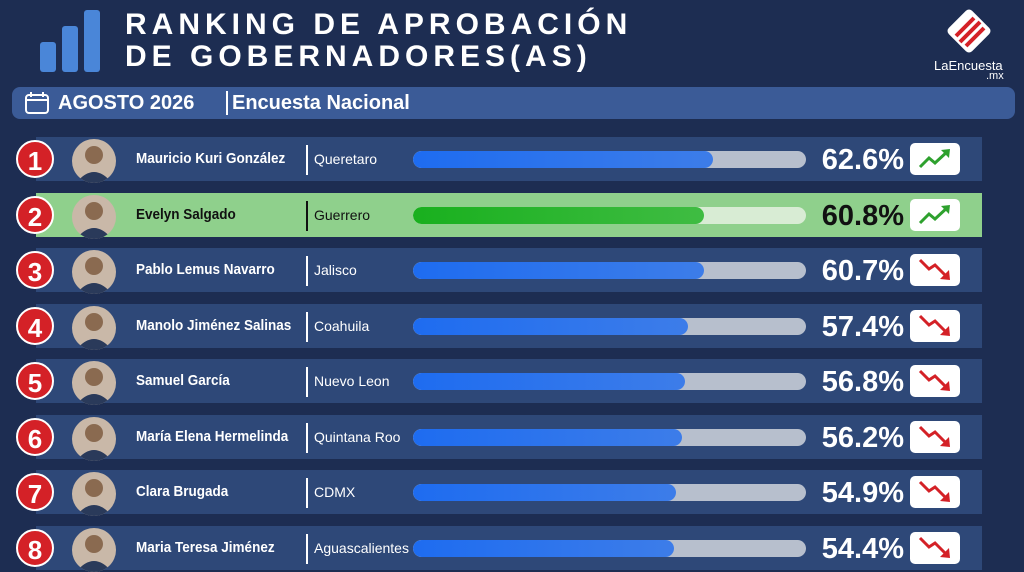  What do you see at coordinates (35, 214) in the screenshot?
I see `rank: 2` at bounding box center [35, 214].